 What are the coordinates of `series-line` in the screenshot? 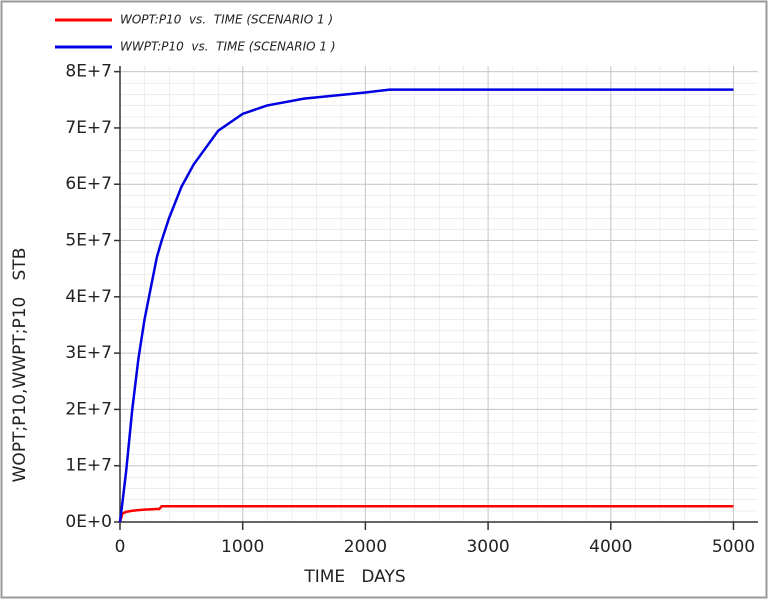 It's located at (426, 513).